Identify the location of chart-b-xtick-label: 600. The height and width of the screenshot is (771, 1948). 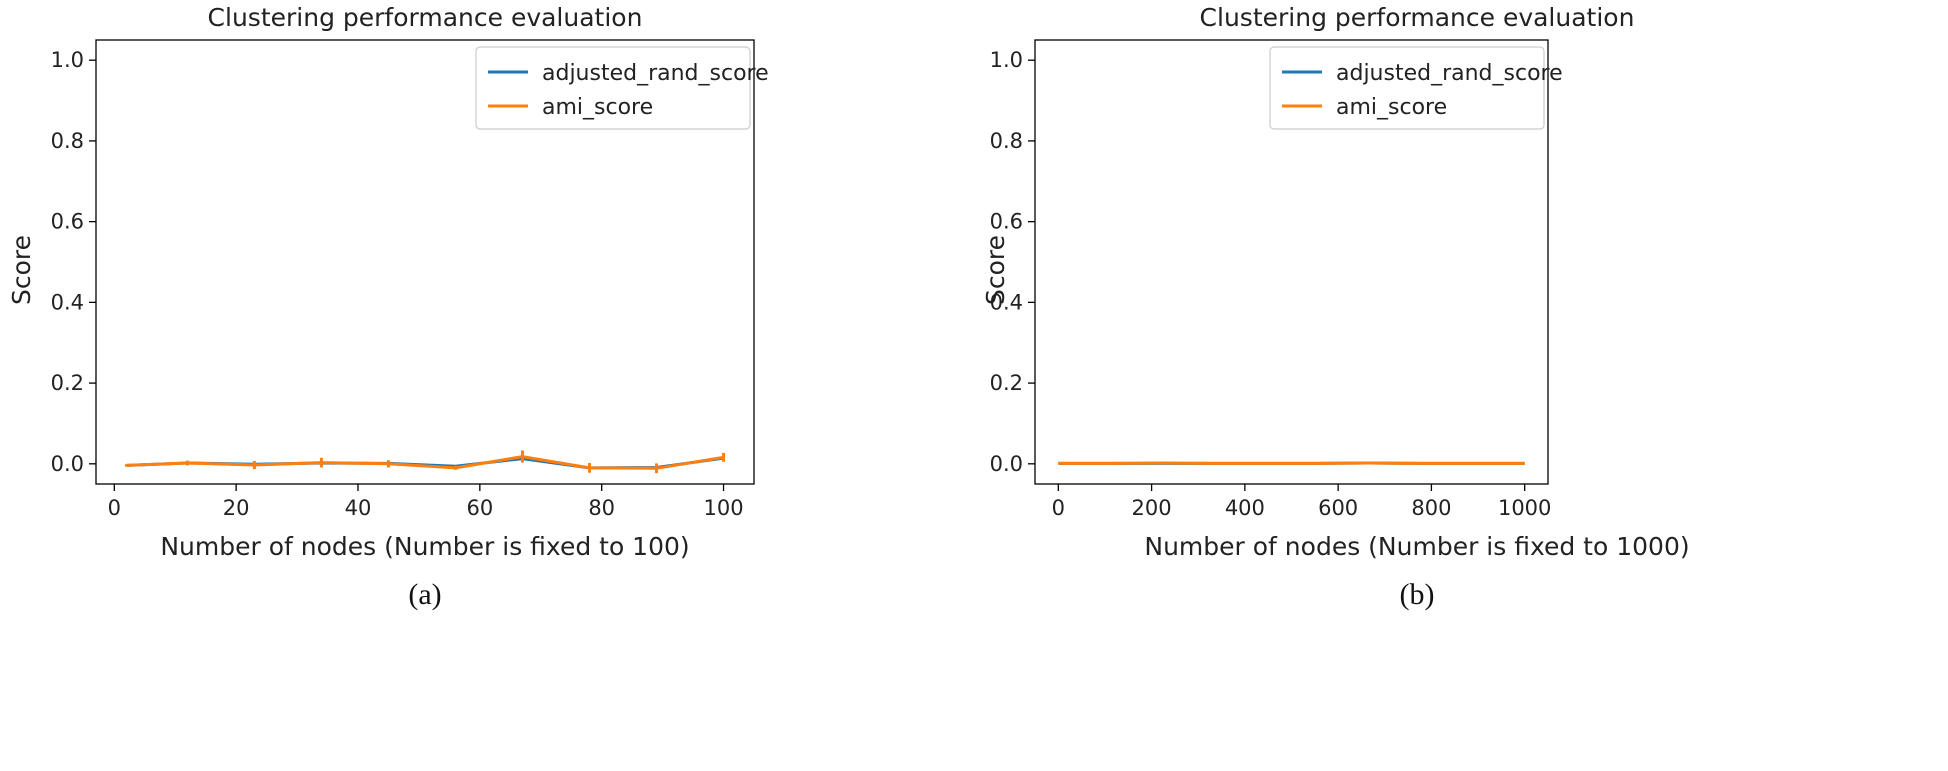
(1338, 508).